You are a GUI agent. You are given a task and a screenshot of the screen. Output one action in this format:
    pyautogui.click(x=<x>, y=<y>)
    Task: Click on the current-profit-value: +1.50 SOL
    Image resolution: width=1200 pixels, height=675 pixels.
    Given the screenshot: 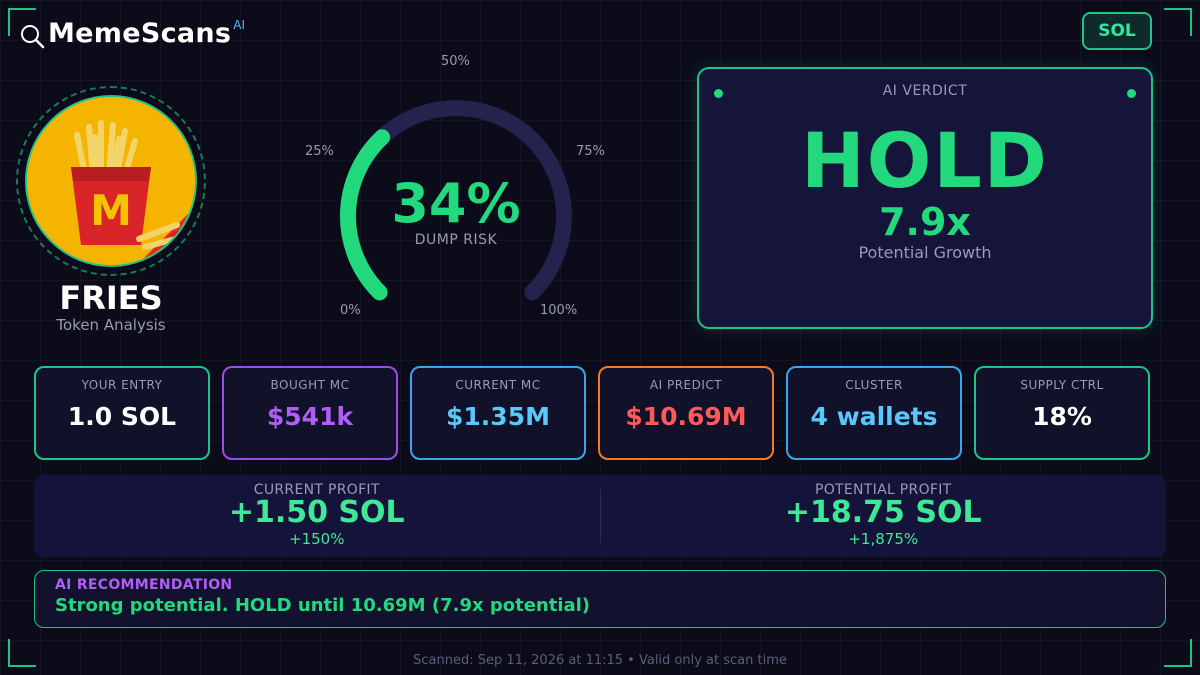 What is the action you would take?
    pyautogui.click(x=316, y=512)
    